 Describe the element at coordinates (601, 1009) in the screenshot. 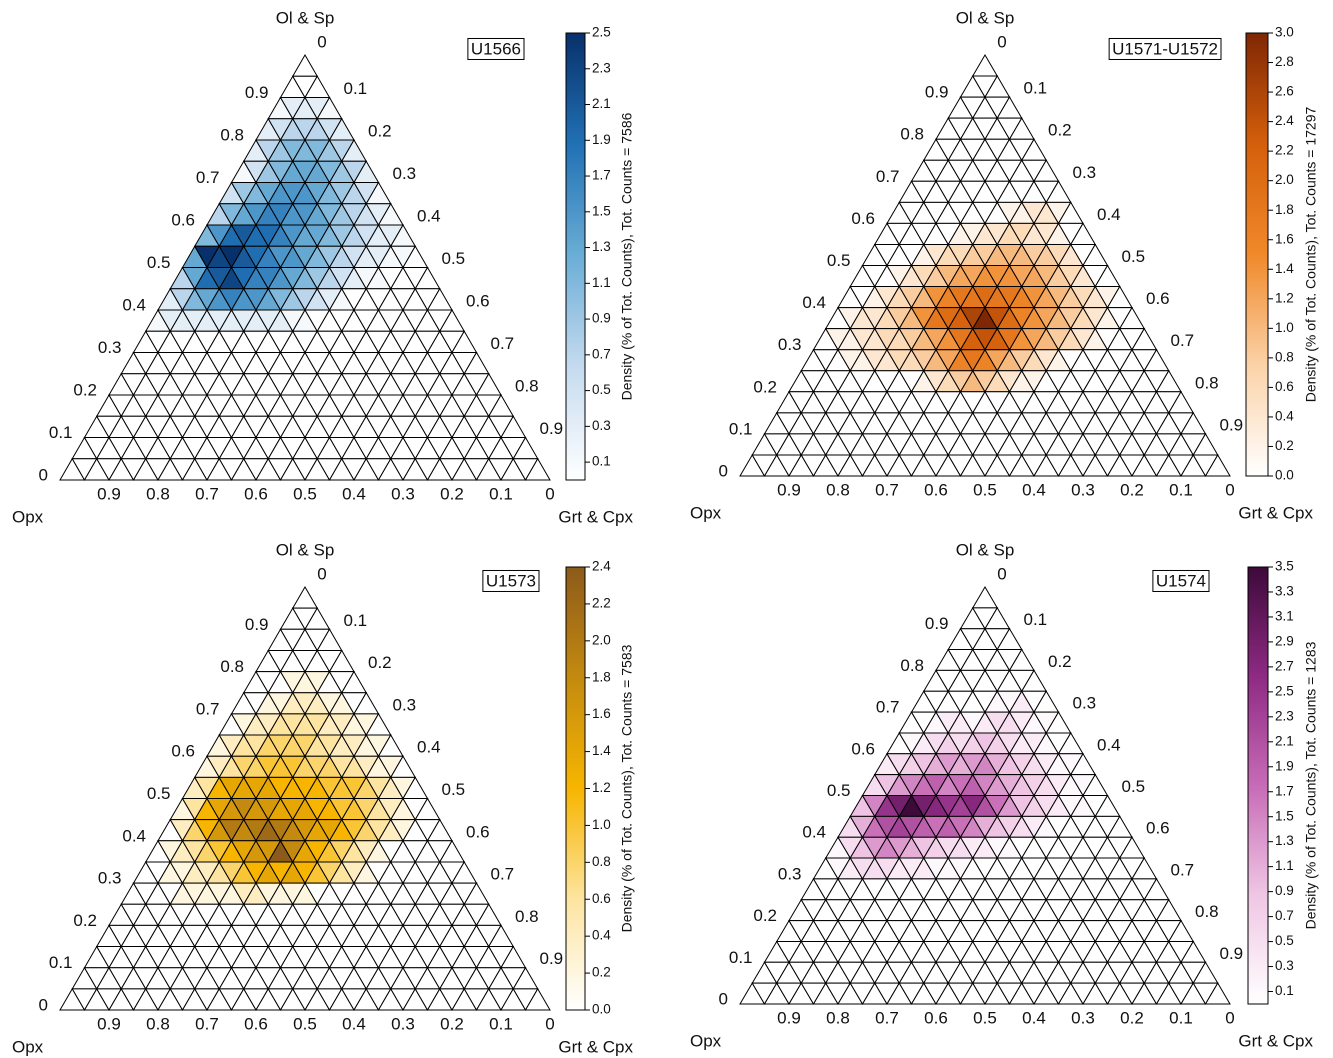

I see `colorbar-tick-label: 0.0` at that location.